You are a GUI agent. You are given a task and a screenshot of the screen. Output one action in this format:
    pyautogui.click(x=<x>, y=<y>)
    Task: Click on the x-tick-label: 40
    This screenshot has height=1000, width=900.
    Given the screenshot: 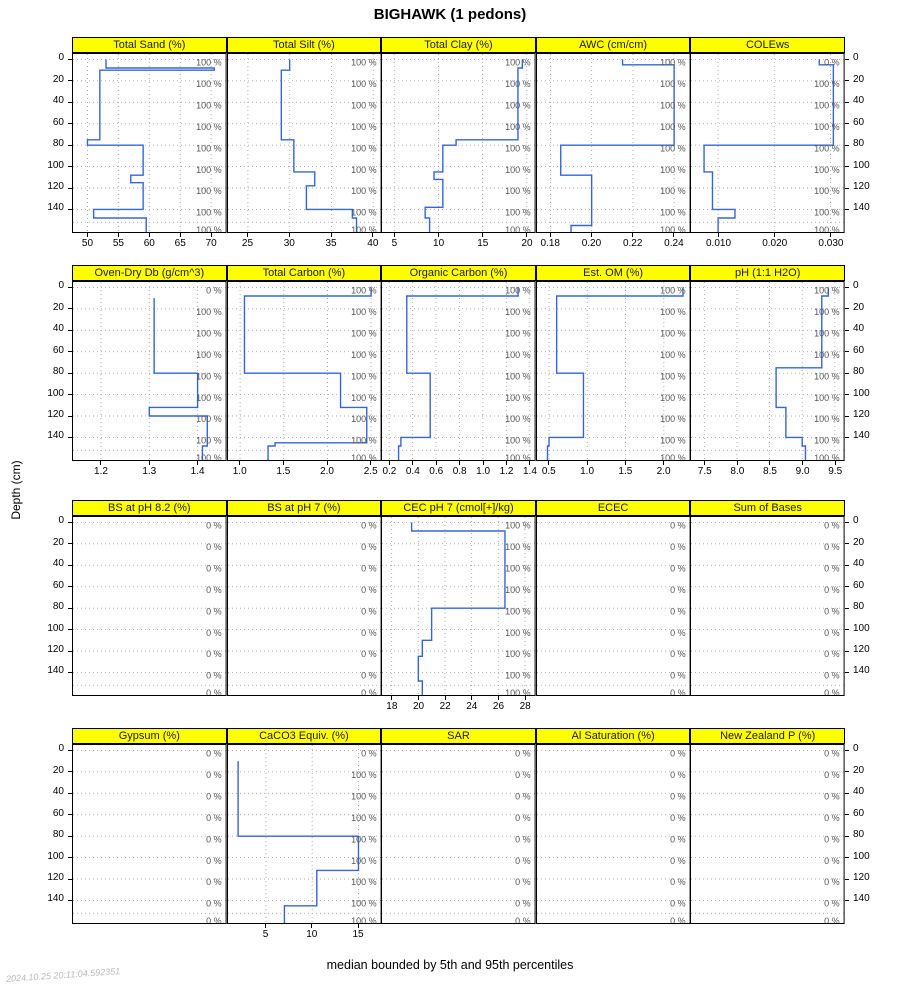 What is the action you would take?
    pyautogui.click(x=373, y=243)
    